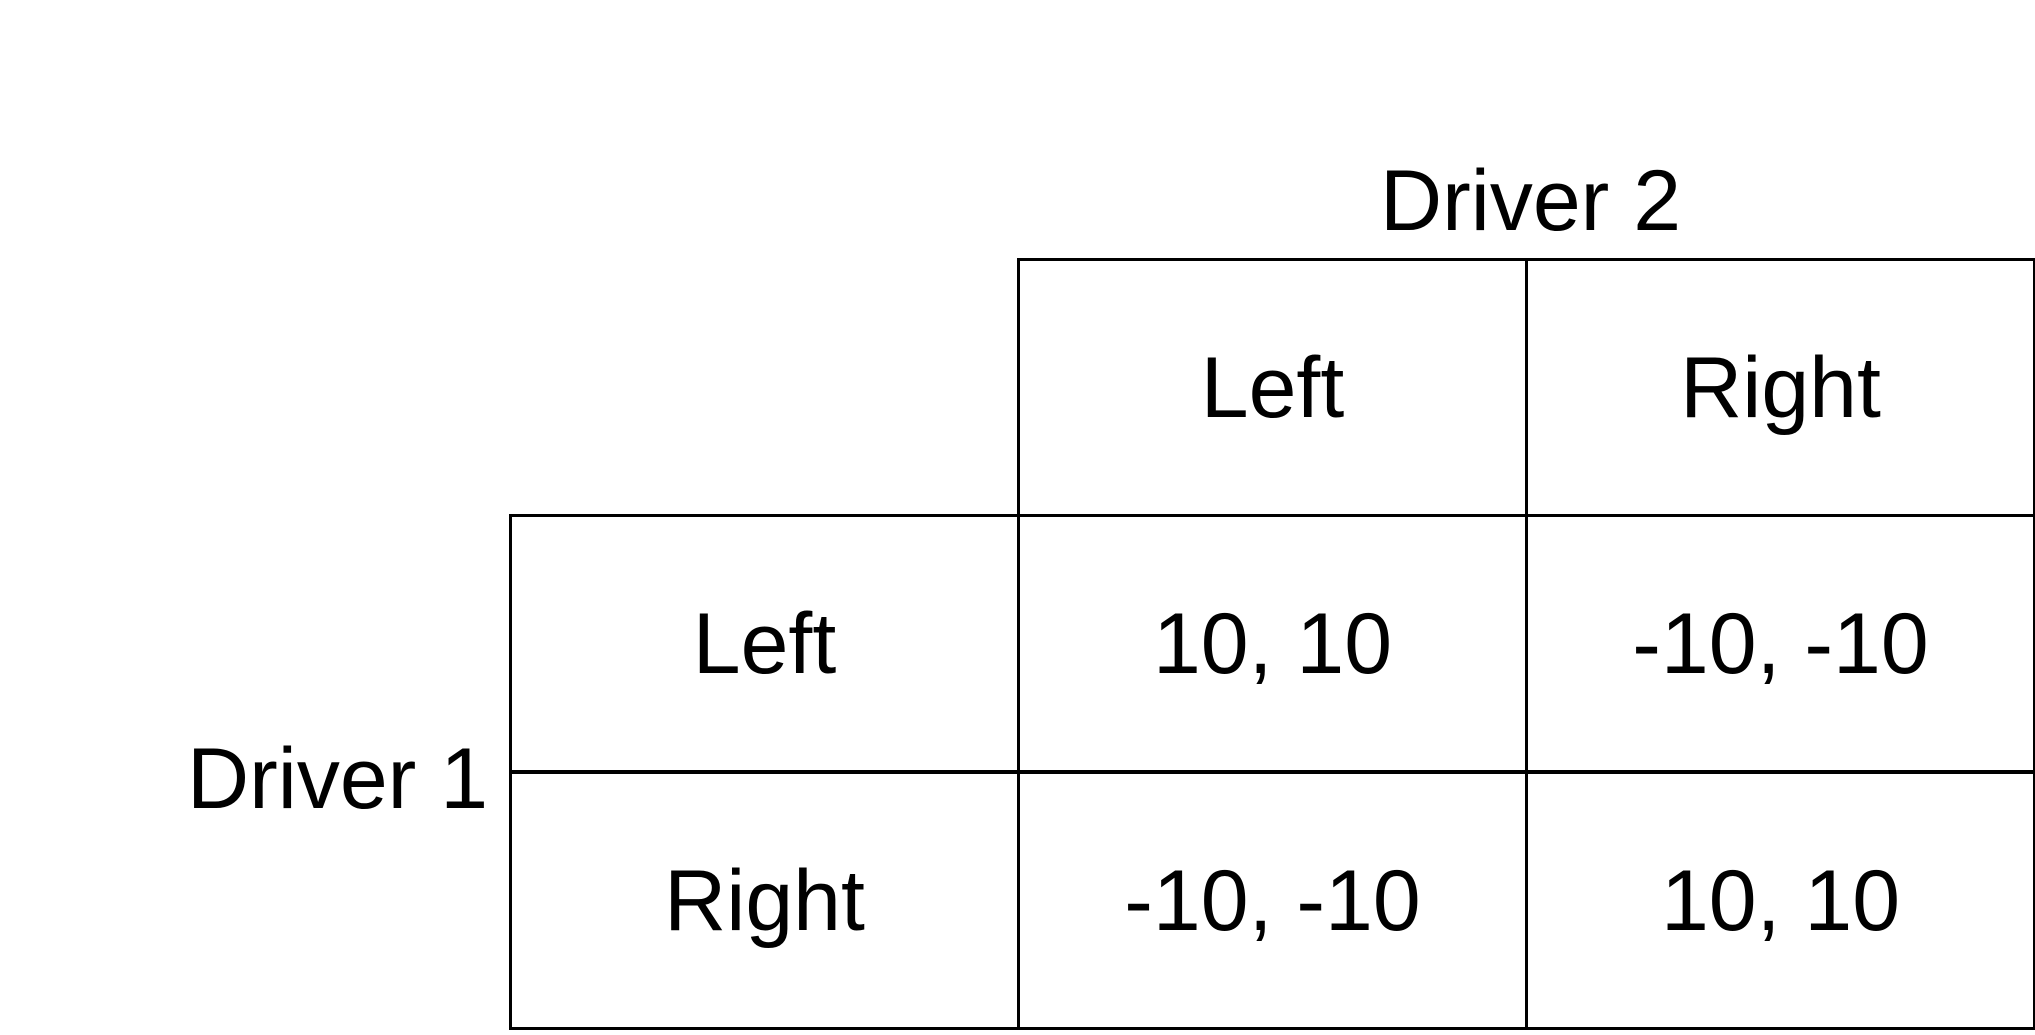 The width and height of the screenshot is (2035, 1035). I want to click on payoff-left-left: 10, 10, so click(1272, 643).